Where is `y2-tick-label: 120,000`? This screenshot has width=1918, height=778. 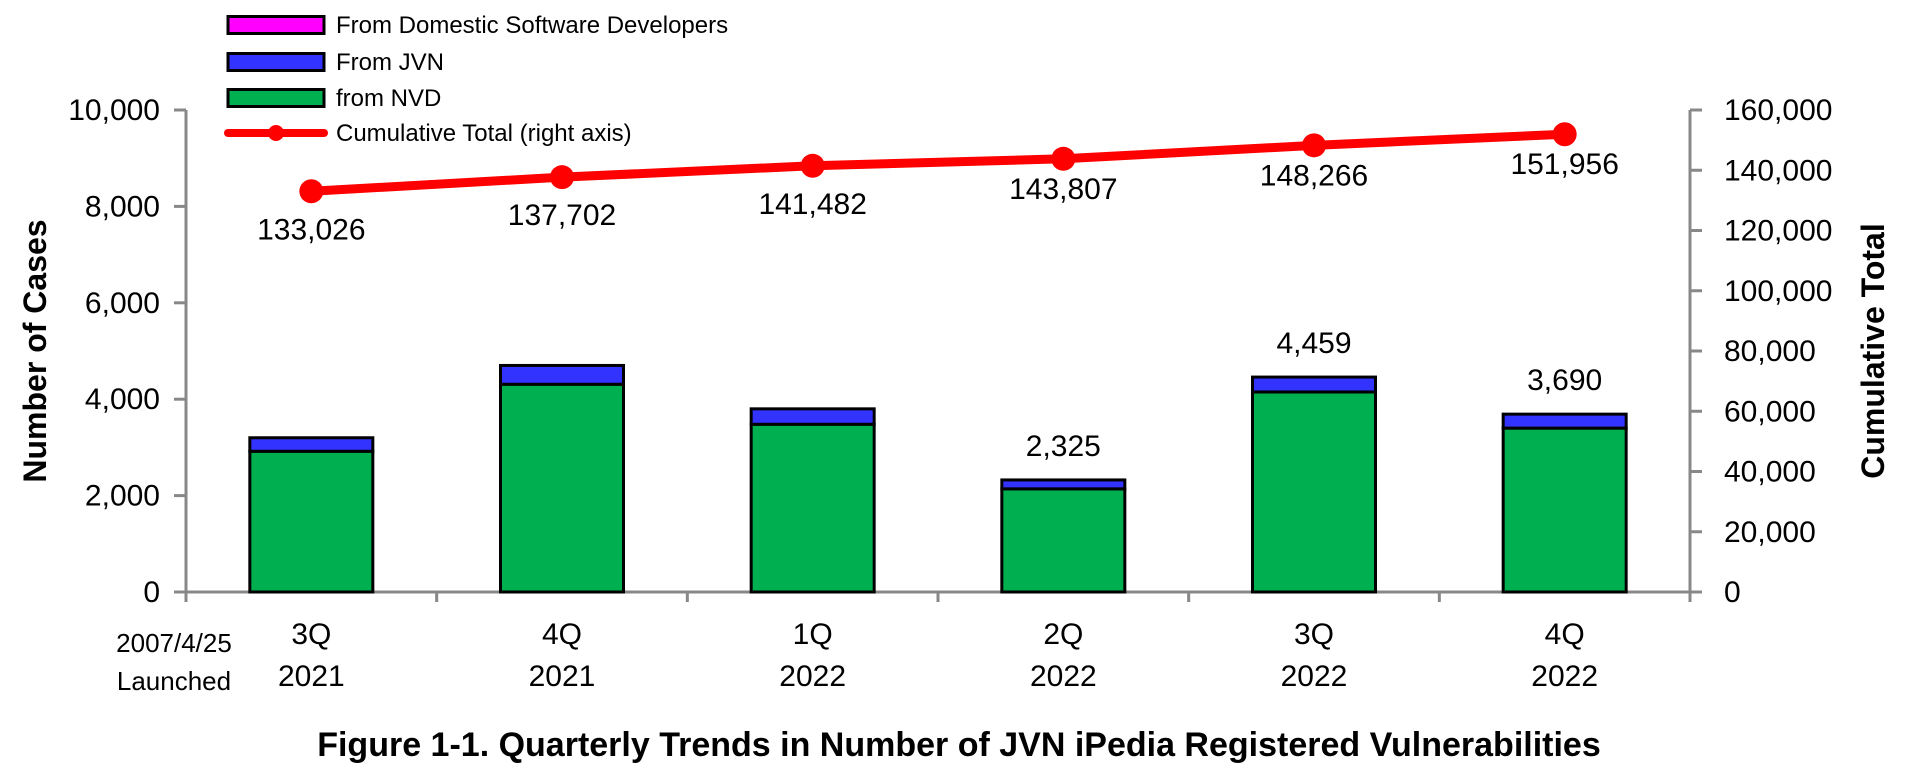 y2-tick-label: 120,000 is located at coordinates (1778, 231).